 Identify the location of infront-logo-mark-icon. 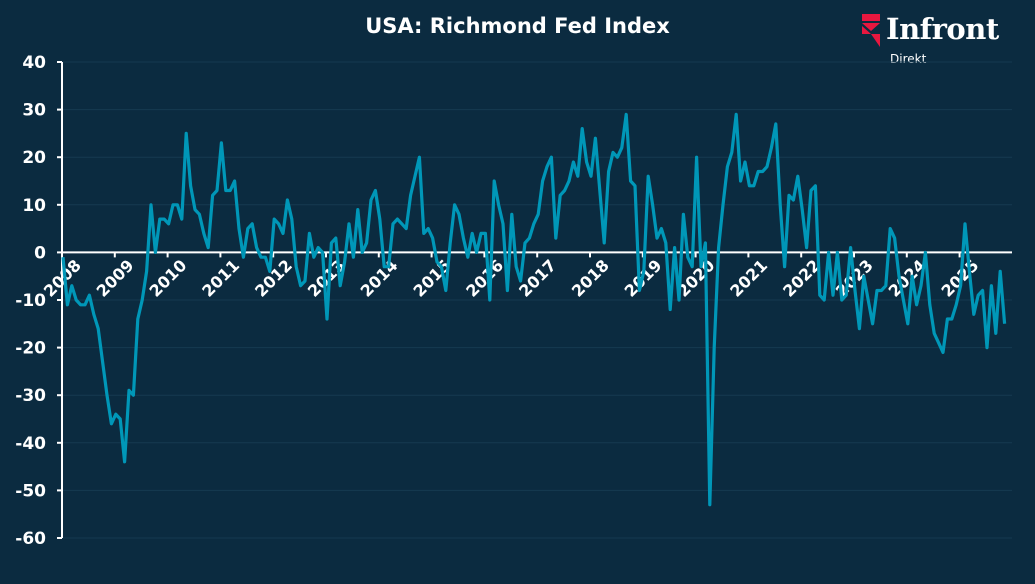
(871, 30).